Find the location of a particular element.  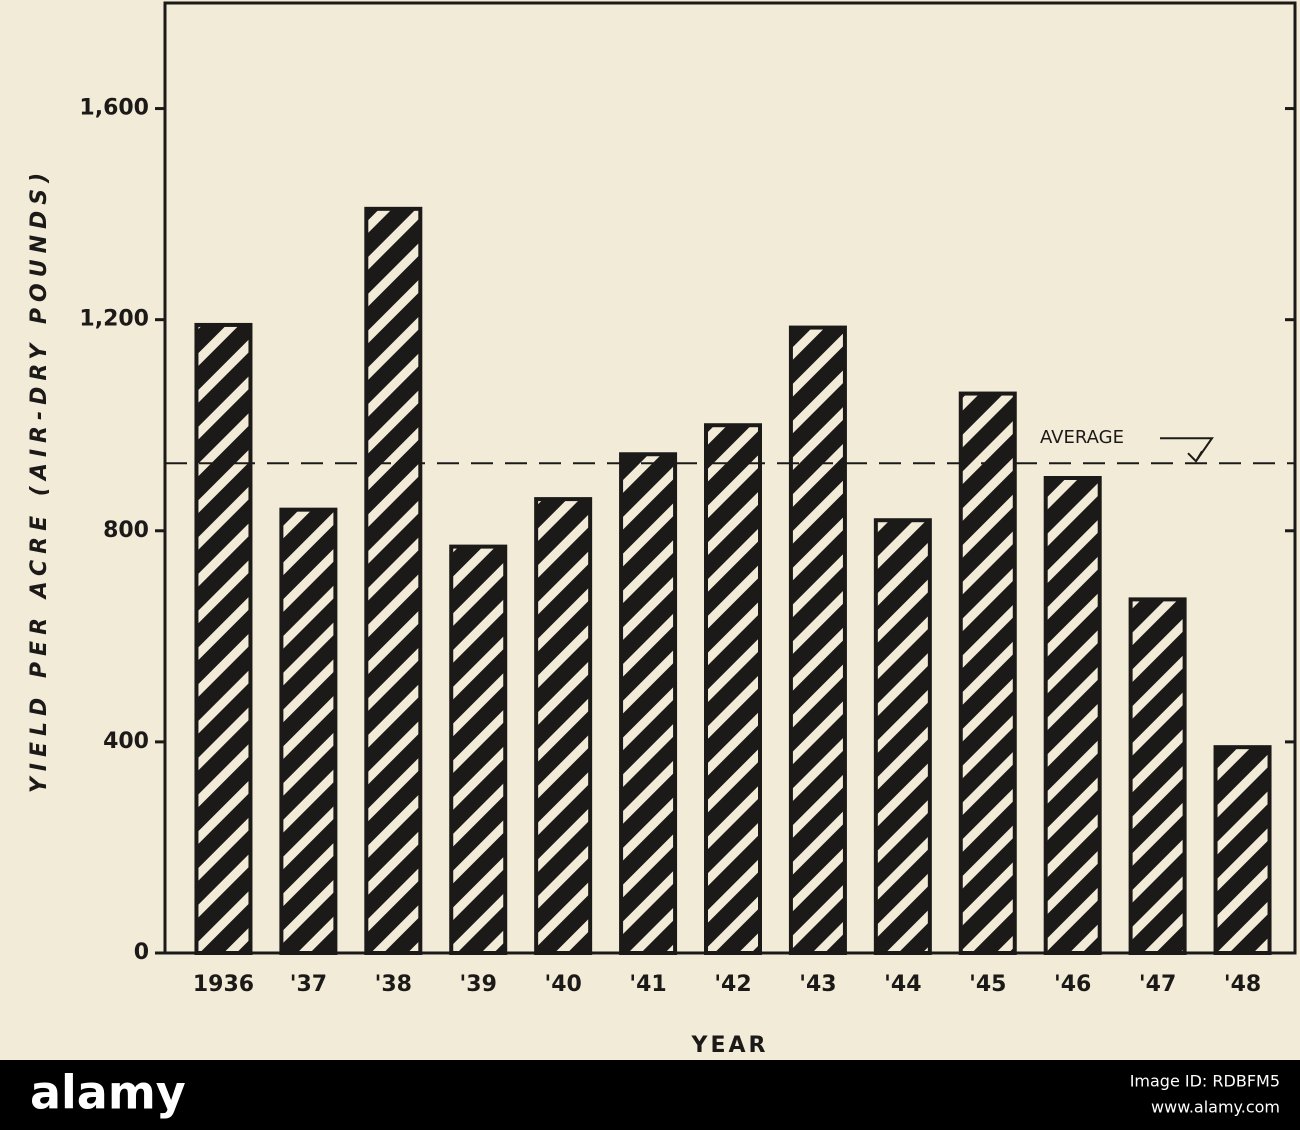

x-tick-label: '46 is located at coordinates (1072, 984).